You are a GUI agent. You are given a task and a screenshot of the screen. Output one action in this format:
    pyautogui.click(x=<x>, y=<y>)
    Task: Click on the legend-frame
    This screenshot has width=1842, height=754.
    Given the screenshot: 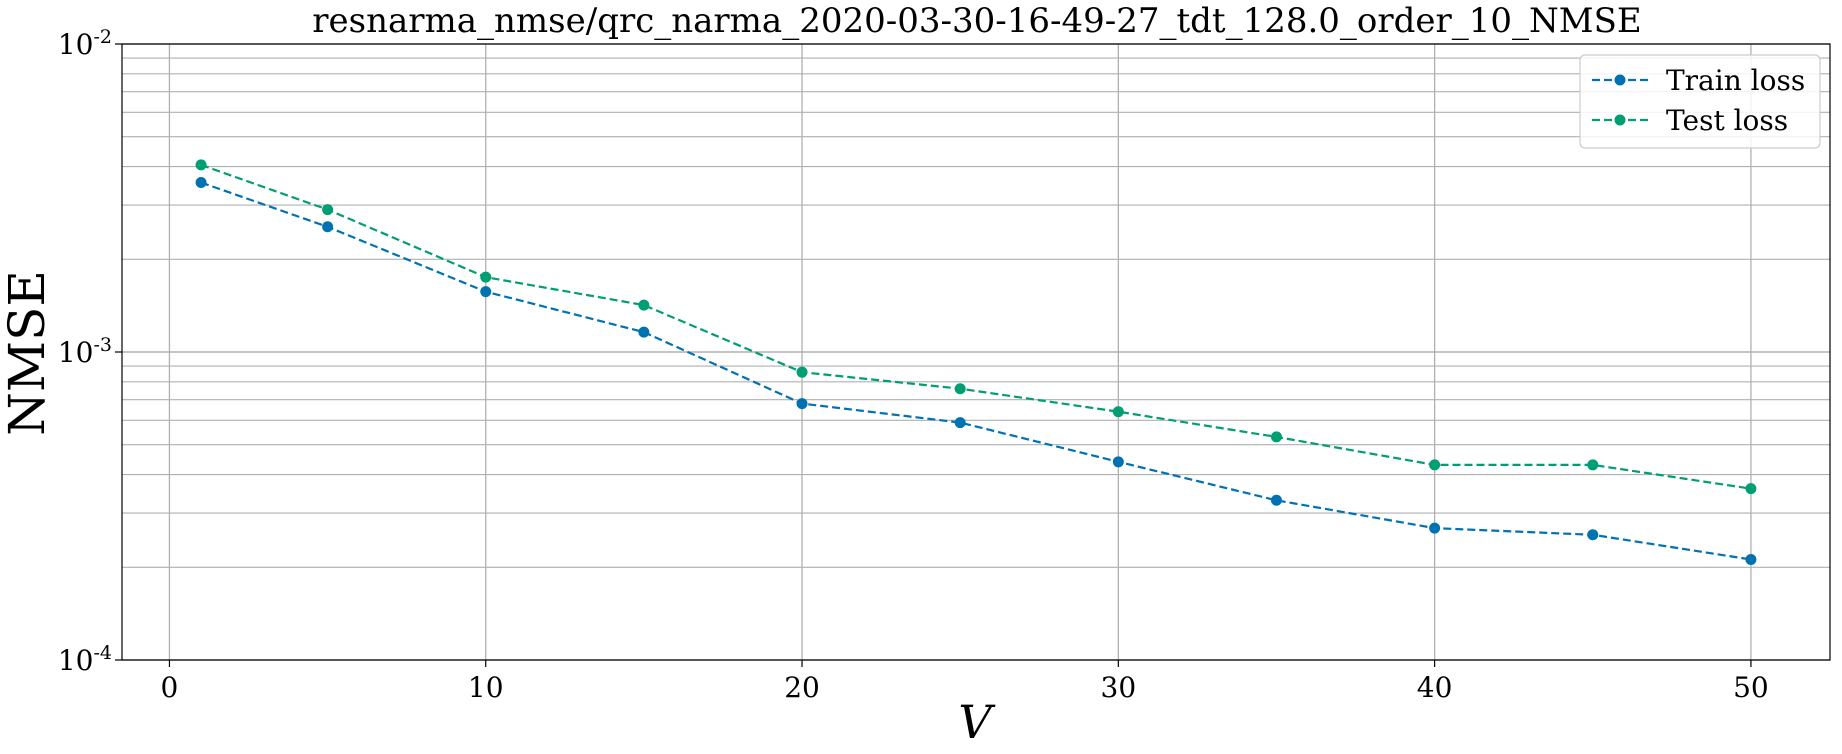 What is the action you would take?
    pyautogui.click(x=1700, y=101)
    